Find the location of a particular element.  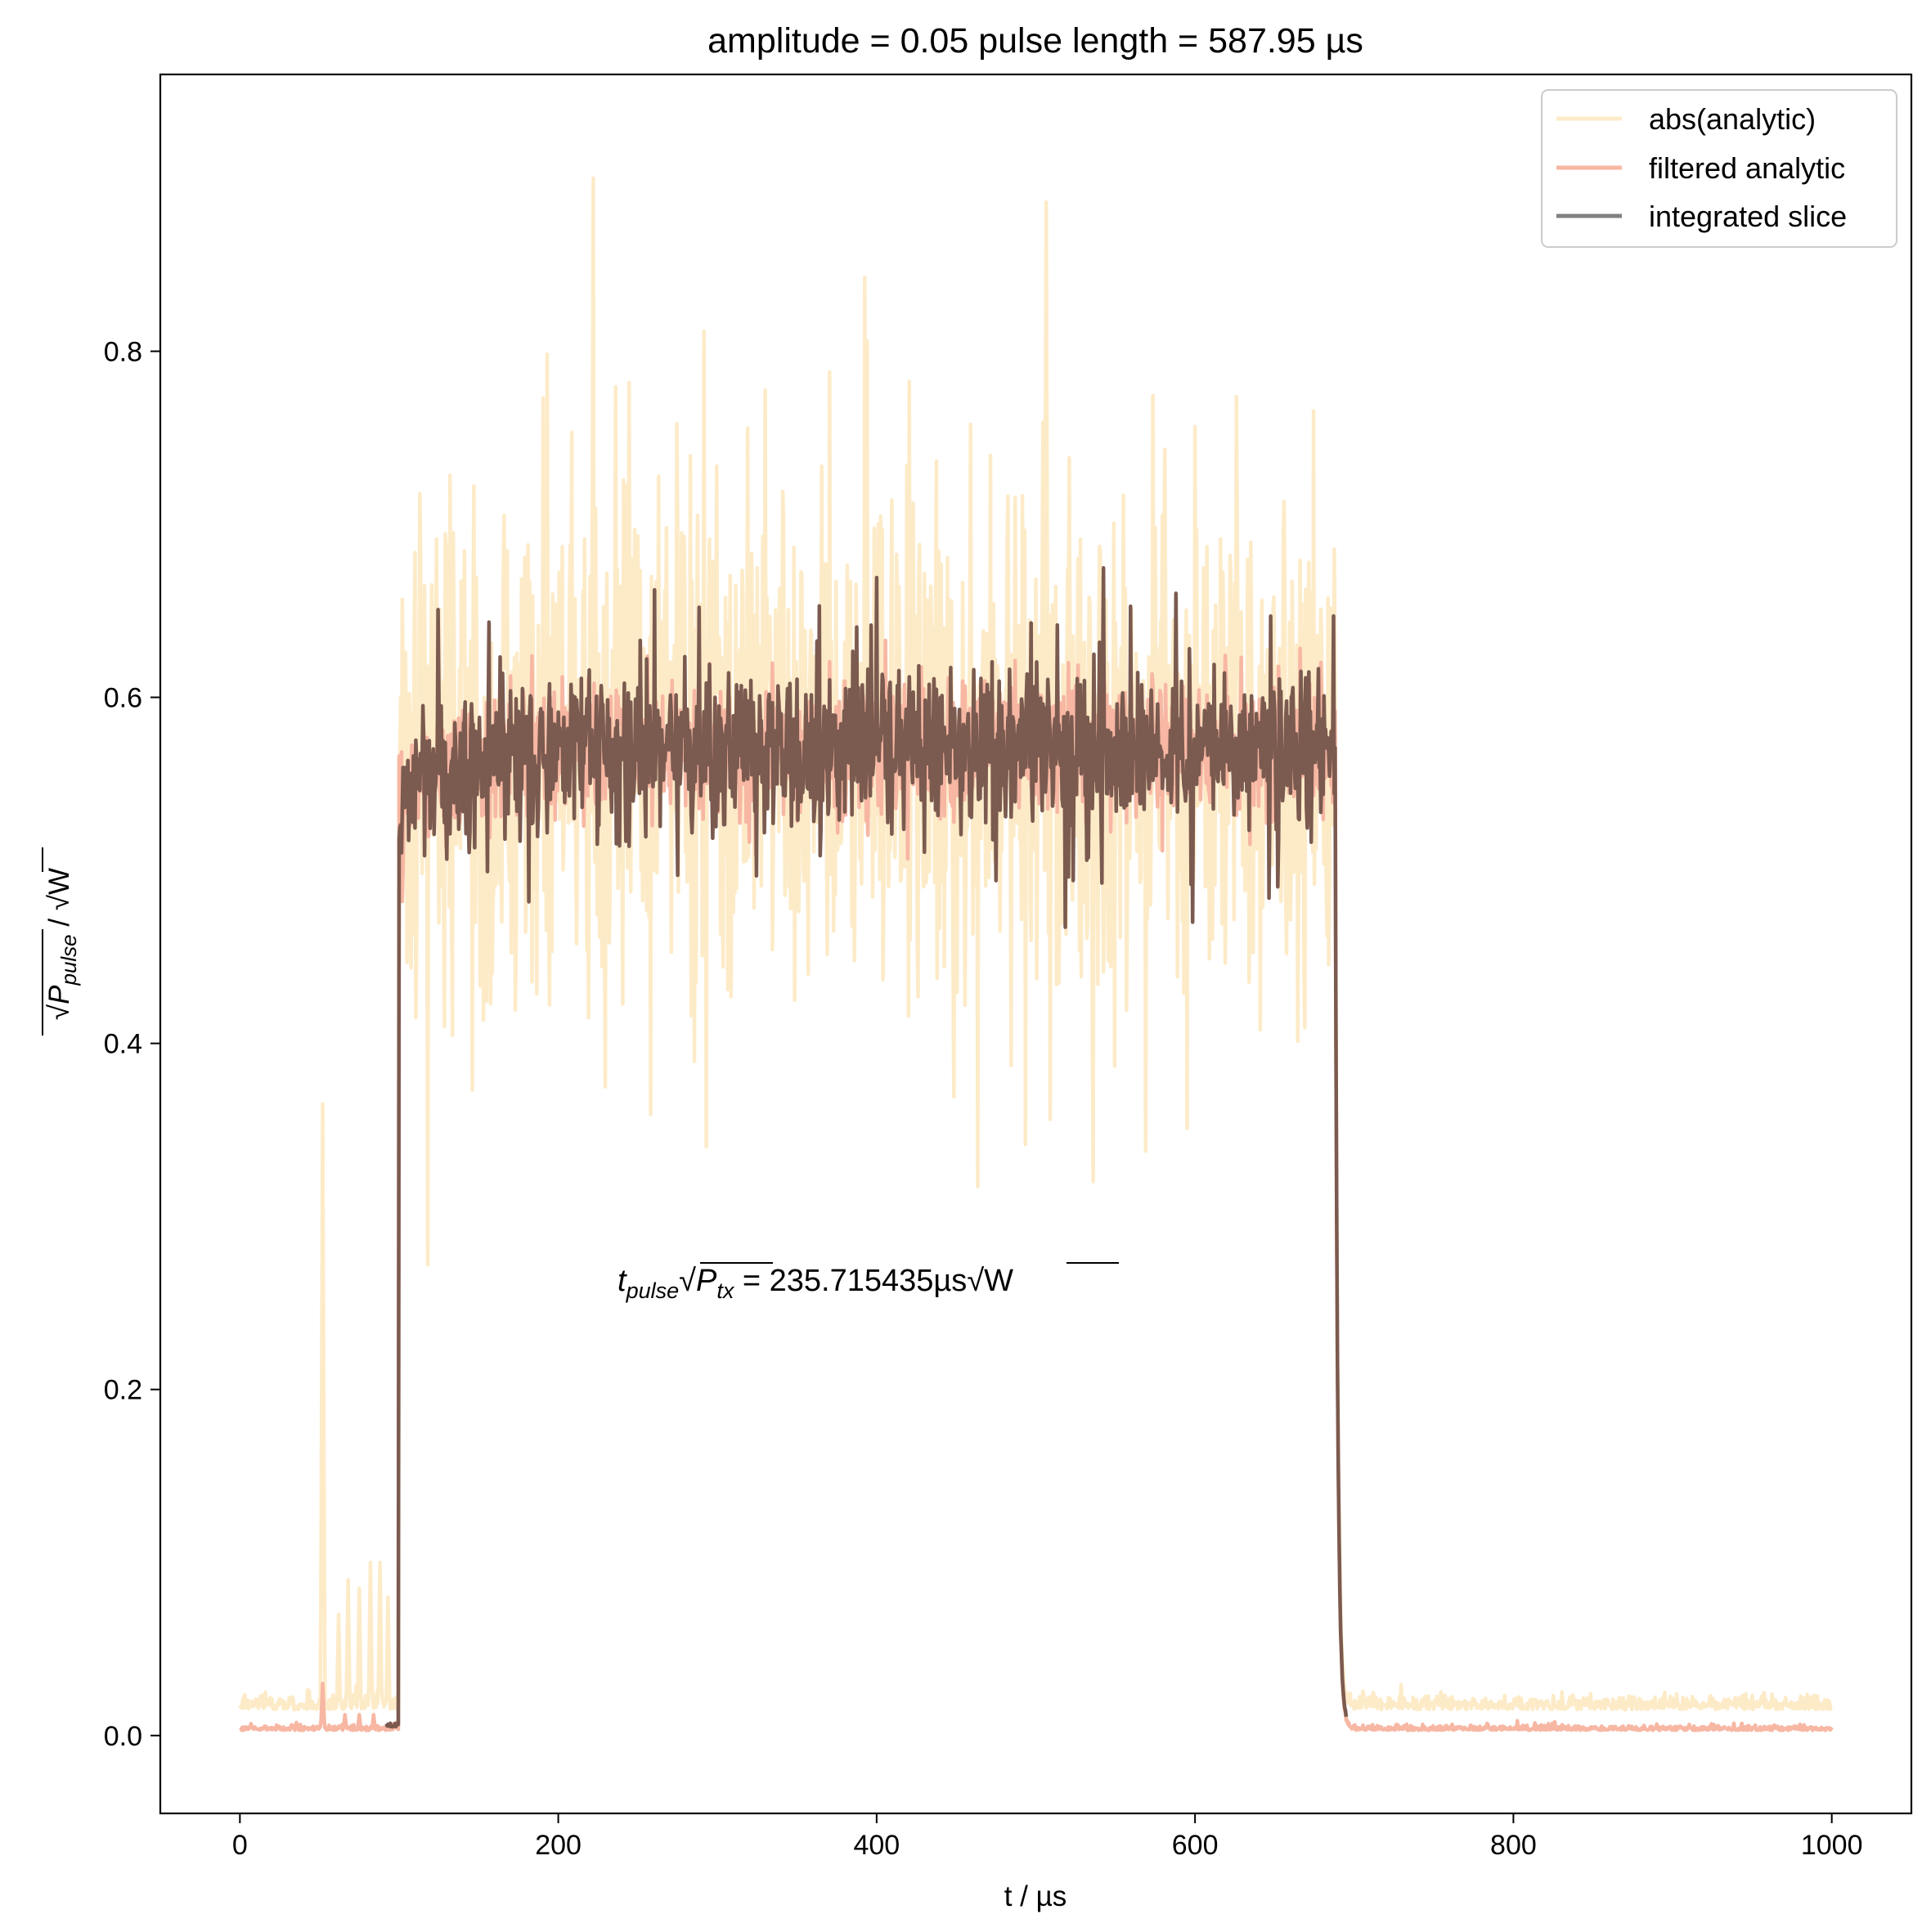

x-tick-label: 1000 is located at coordinates (1832, 1846).